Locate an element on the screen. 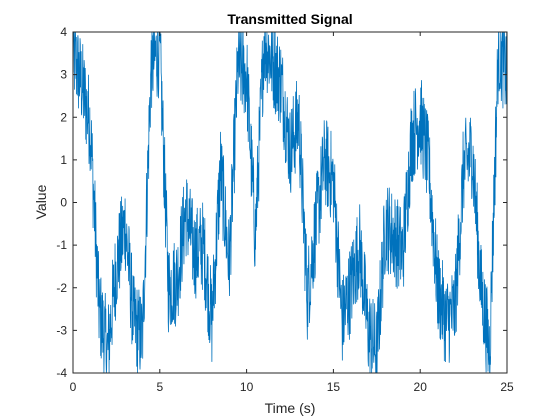 This screenshot has width=560, height=420. x-tick-label: 10 is located at coordinates (247, 387).